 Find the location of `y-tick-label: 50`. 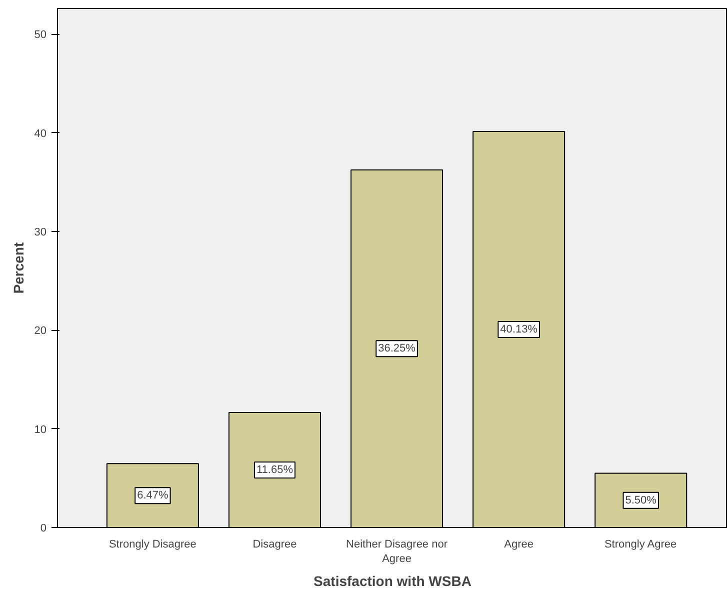

y-tick-label: 50 is located at coordinates (40, 35).